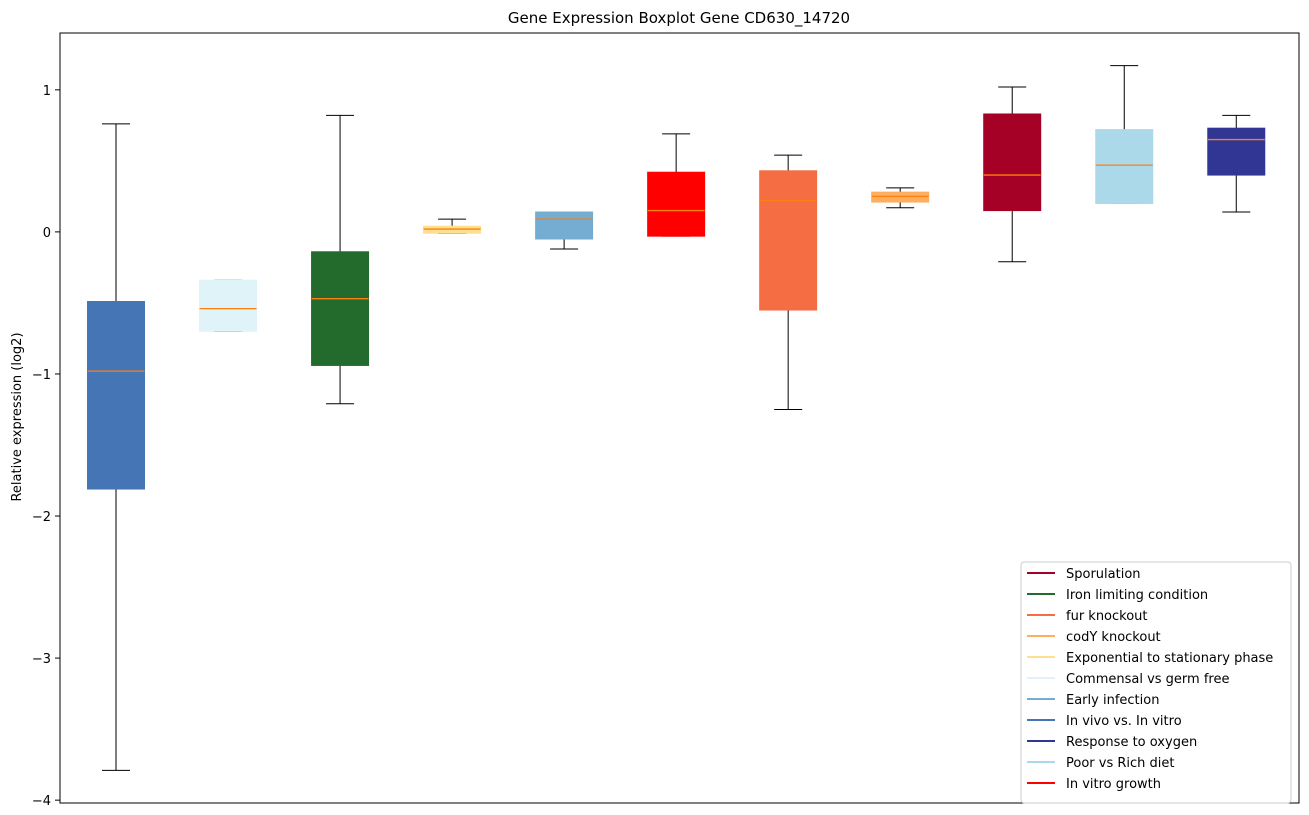  What do you see at coordinates (679, 18) in the screenshot?
I see `chart-title: Gene Expression Boxplot Gene CD630_14720` at bounding box center [679, 18].